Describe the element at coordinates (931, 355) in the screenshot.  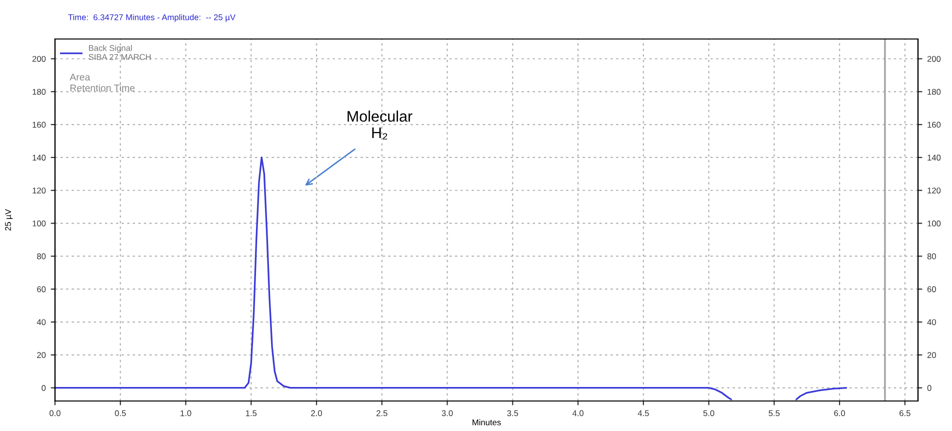
I see `y2-tick-label: 20` at that location.